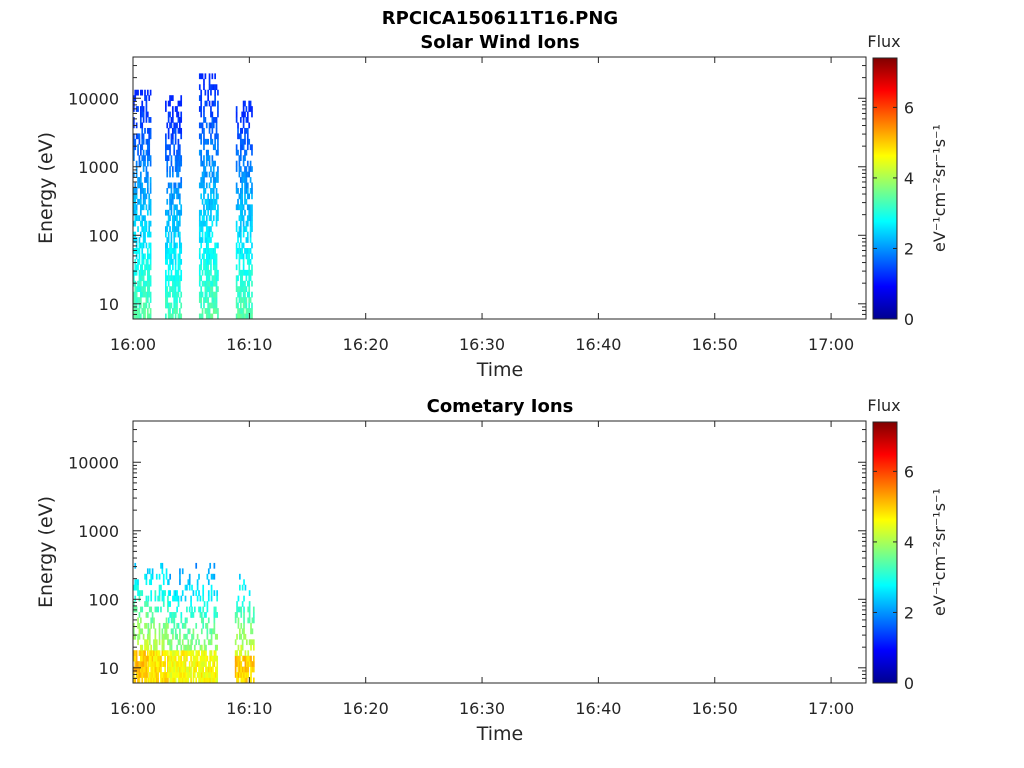  I want to click on x-tick-label: 17:00, so click(831, 344).